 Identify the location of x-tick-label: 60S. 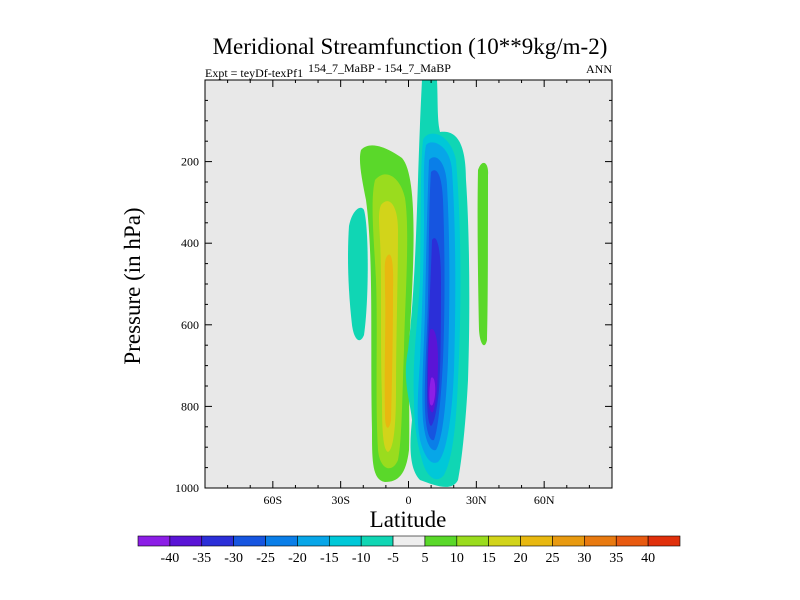
(272, 500).